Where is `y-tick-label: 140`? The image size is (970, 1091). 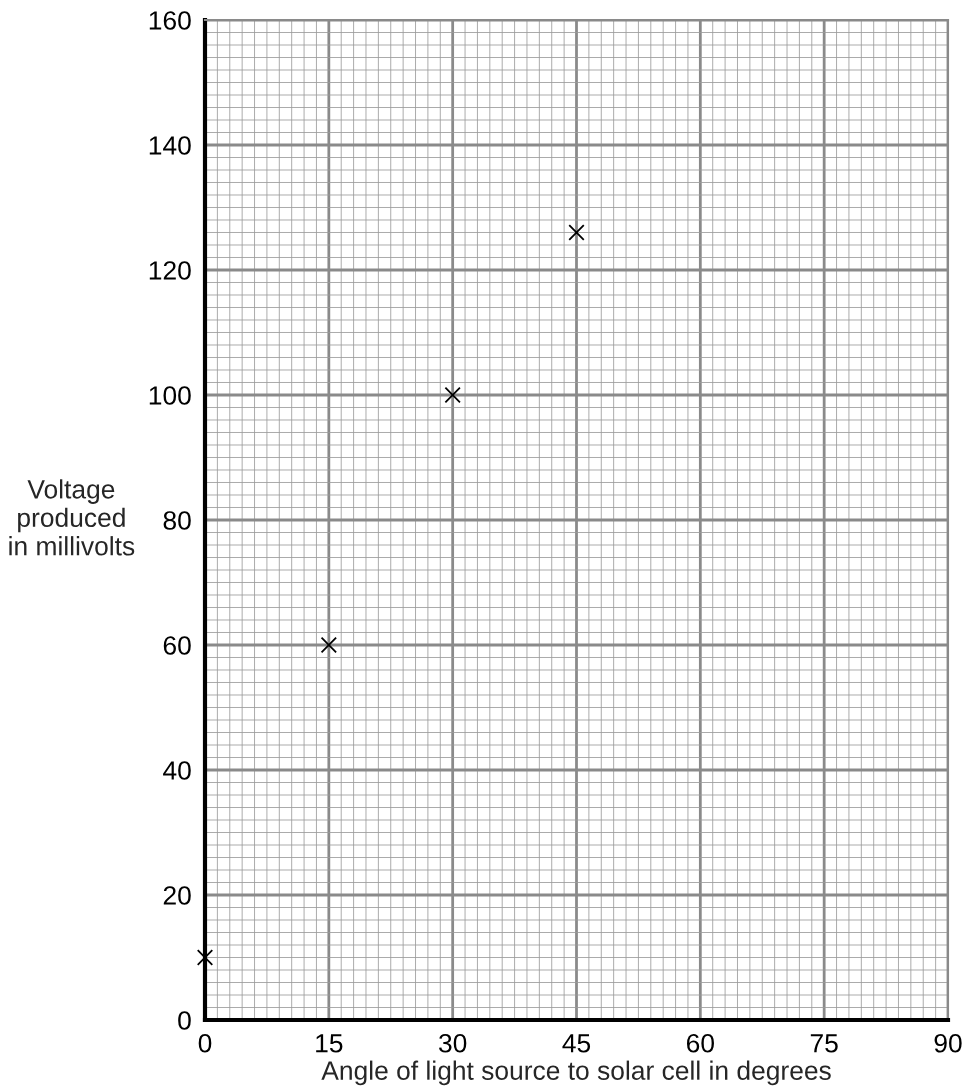
y-tick-label: 140 is located at coordinates (170, 145).